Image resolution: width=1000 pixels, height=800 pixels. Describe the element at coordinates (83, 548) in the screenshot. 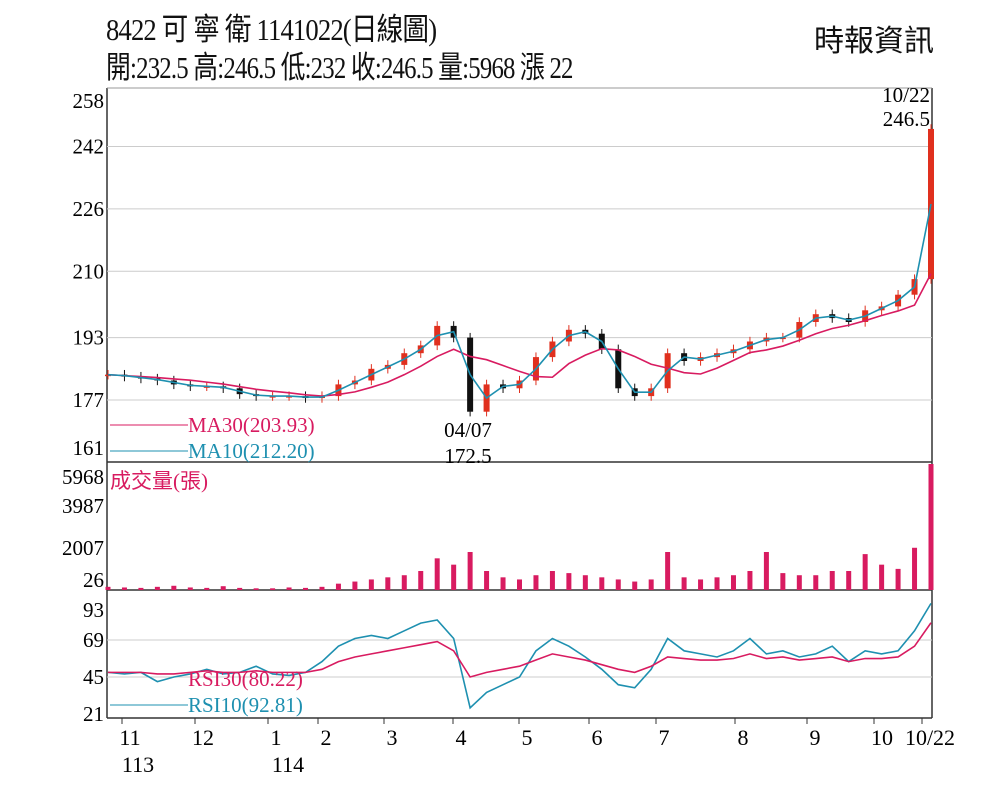

I see `volume-tick-label: 2007` at that location.